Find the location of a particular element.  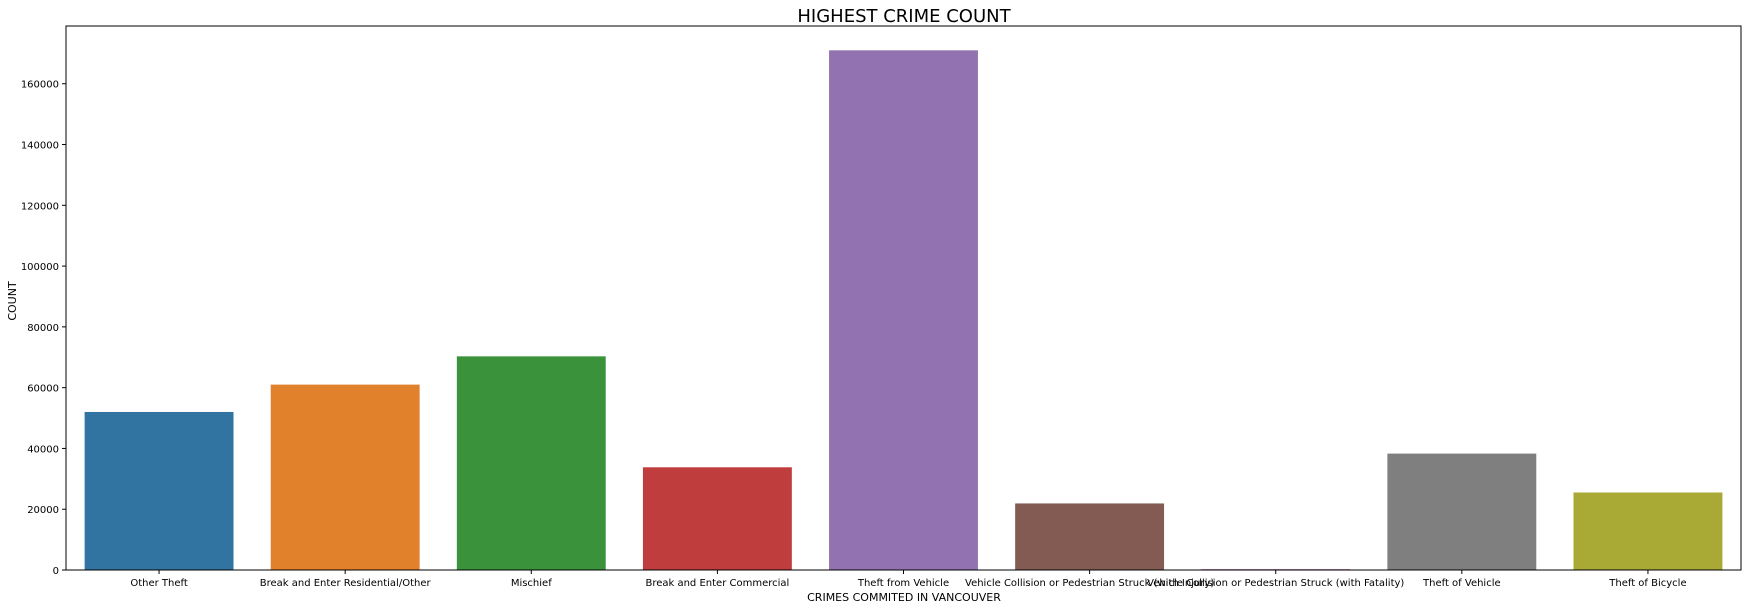

x-tick-label: Break and Enter Residential/Other is located at coordinates (346, 583).